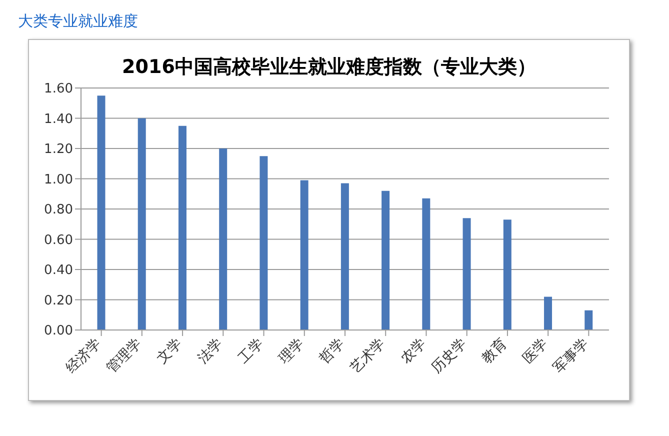 This screenshot has height=436, width=669. What do you see at coordinates (58, 270) in the screenshot?
I see `y-tick-label: 0.40` at bounding box center [58, 270].